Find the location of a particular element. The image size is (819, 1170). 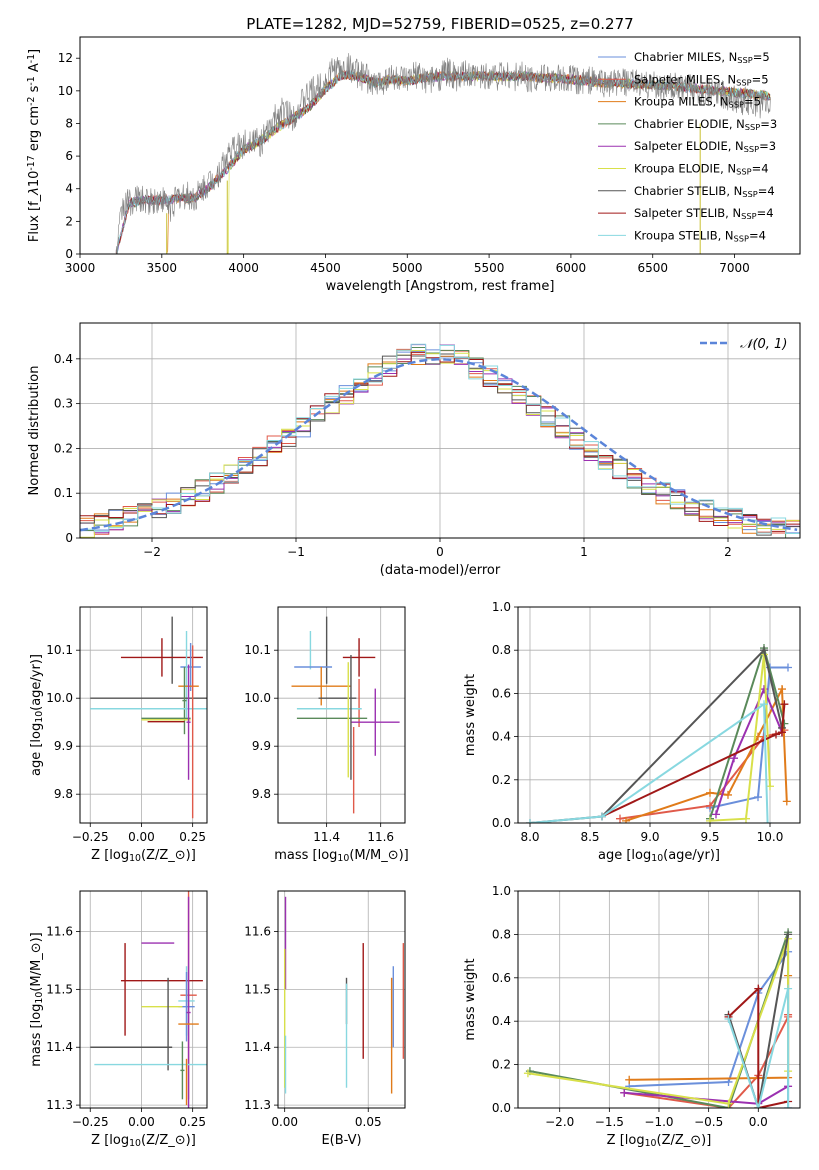

x-tick-label: 4500 is located at coordinates (325, 268).